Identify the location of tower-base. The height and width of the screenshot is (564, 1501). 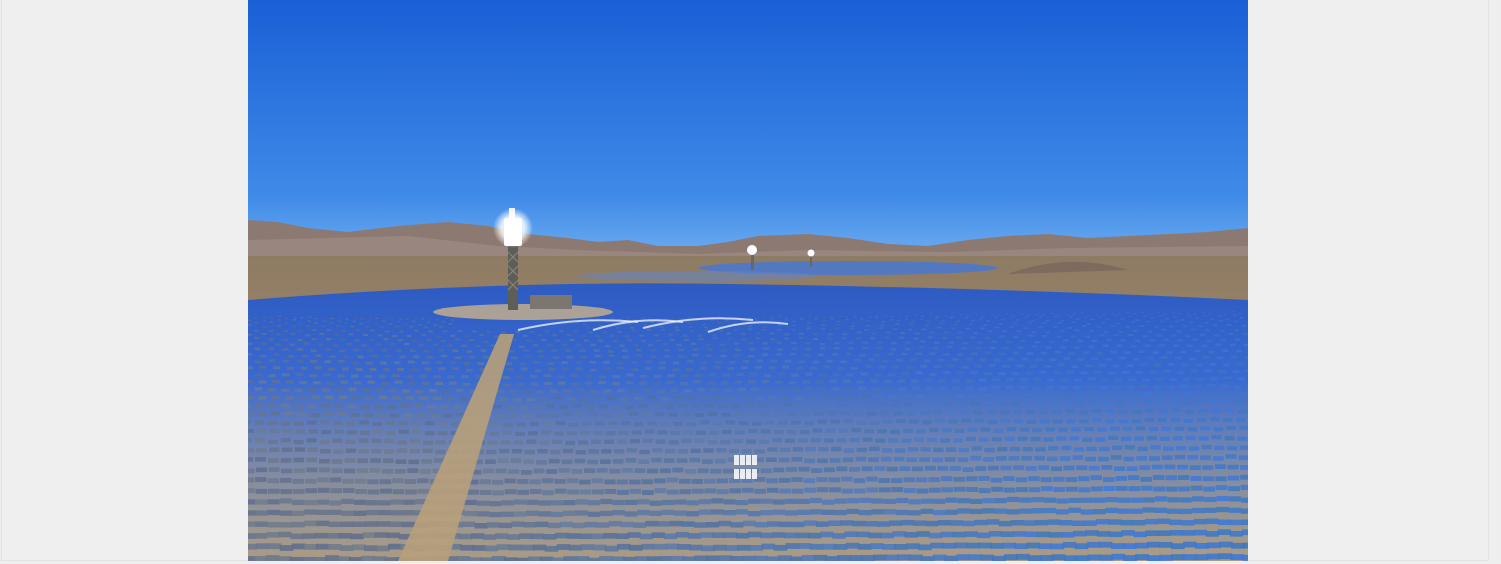
(523, 312).